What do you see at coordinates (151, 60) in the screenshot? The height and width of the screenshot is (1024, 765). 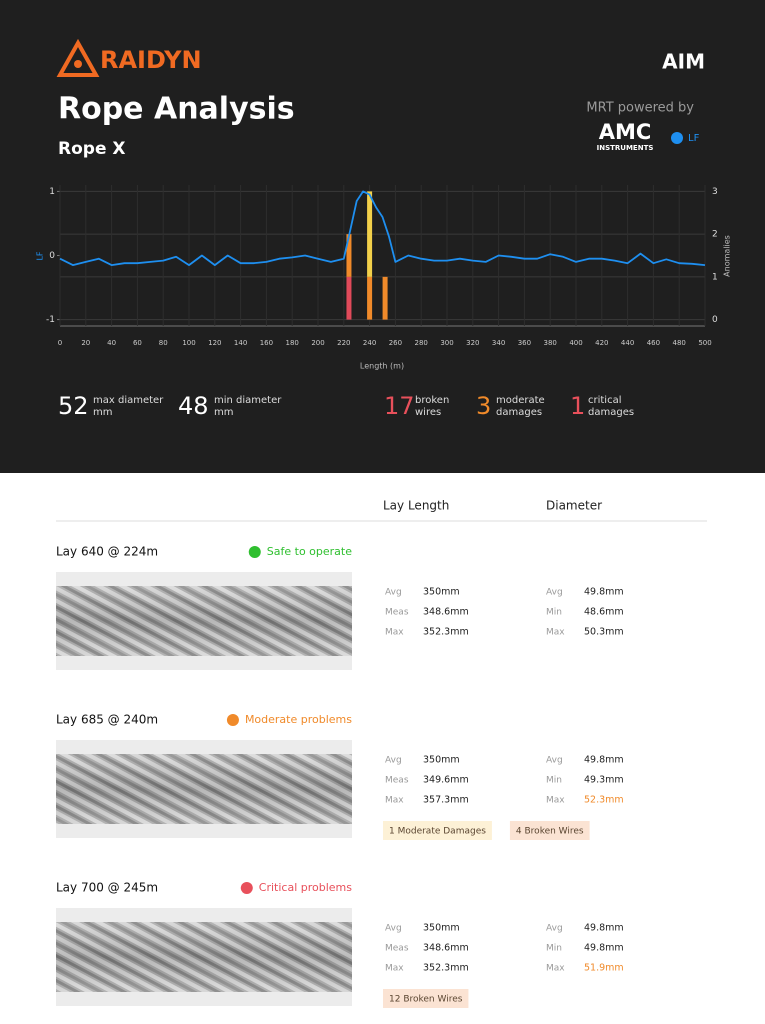 I see `brand-name: RAIDYN` at bounding box center [151, 60].